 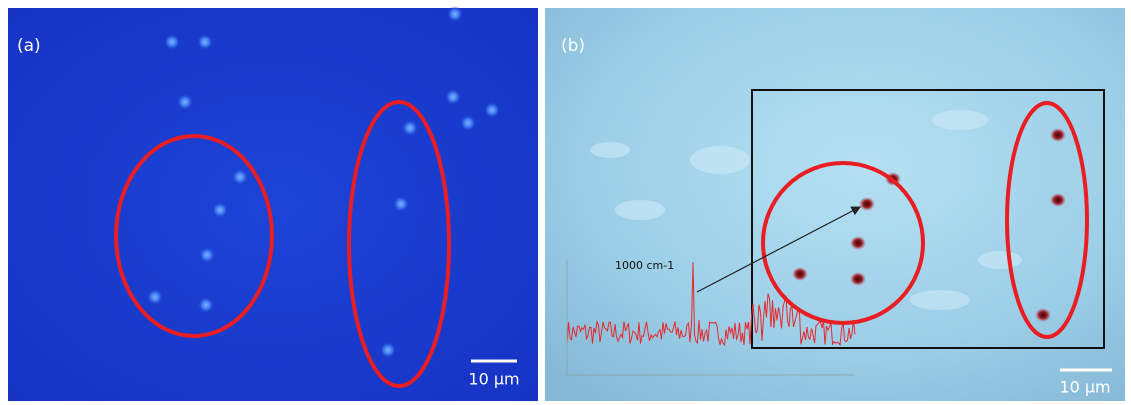 What do you see at coordinates (711, 304) in the screenshot?
I see `spectrum` at bounding box center [711, 304].